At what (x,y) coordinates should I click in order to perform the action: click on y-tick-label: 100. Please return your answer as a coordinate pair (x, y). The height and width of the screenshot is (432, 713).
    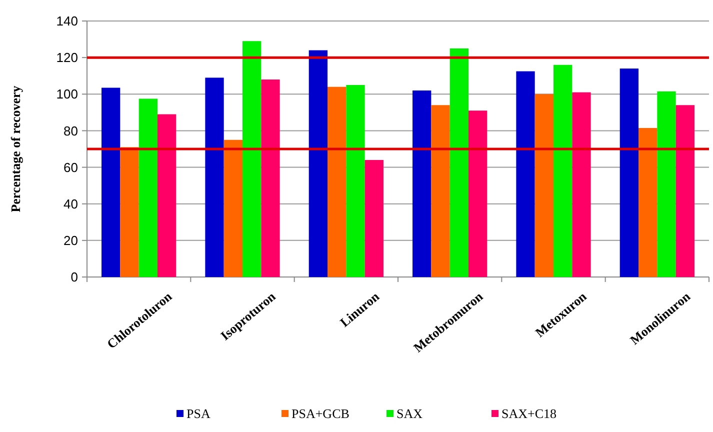
    Looking at the image, I should click on (67, 94).